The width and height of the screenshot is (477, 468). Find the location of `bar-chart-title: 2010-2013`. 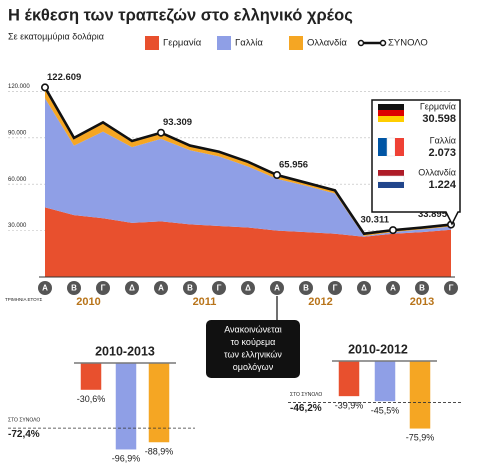

bar-chart-title: 2010-2013 is located at coordinates (125, 351).